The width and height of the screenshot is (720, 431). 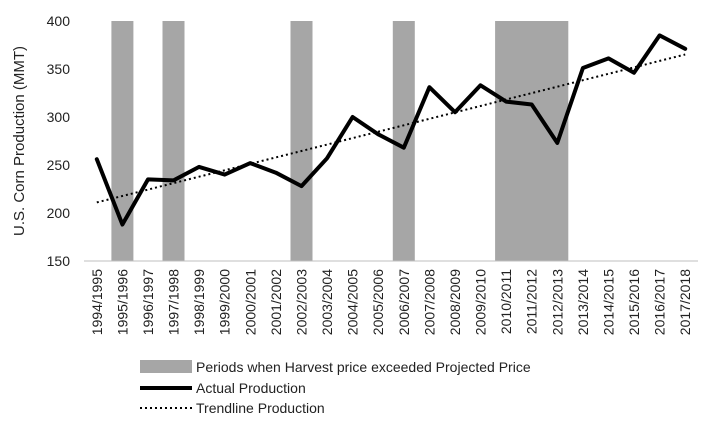 I want to click on x-tick-label-1994-1995: 1994/1995, so click(x=97, y=302).